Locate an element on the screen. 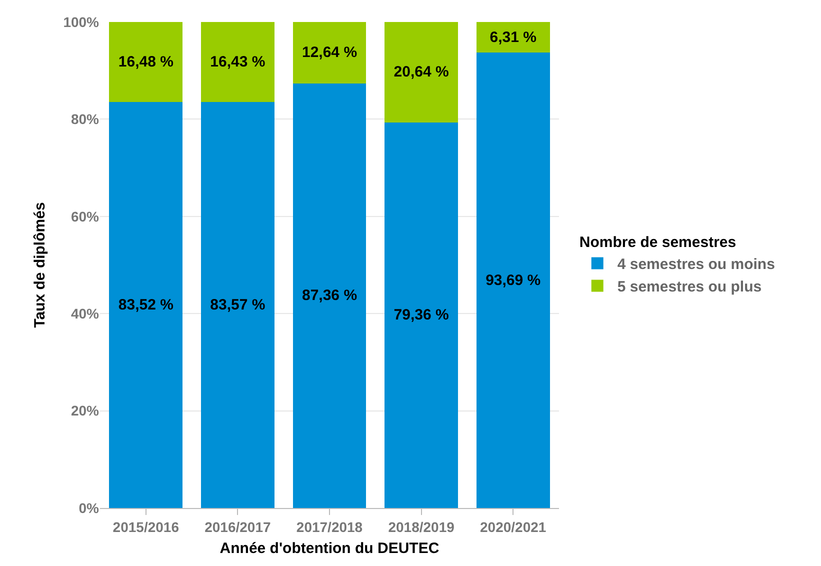  data-label: 16,48 % is located at coordinates (146, 62).